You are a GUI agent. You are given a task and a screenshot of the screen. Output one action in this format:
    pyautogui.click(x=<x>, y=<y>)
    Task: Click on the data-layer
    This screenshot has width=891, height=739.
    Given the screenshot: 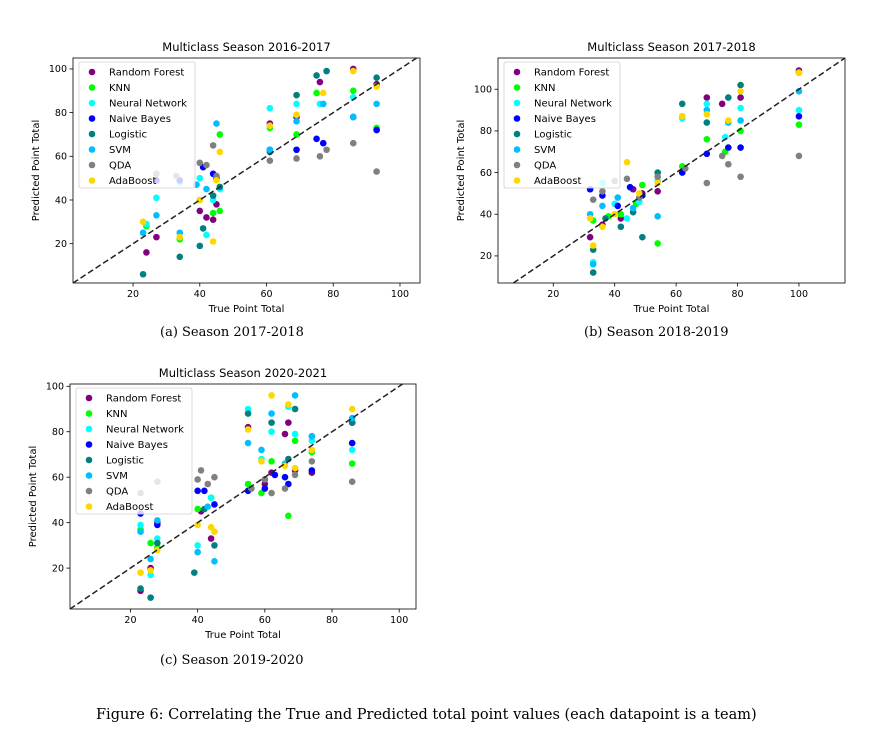 What is the action you would take?
    pyautogui.click(x=236, y=496)
    